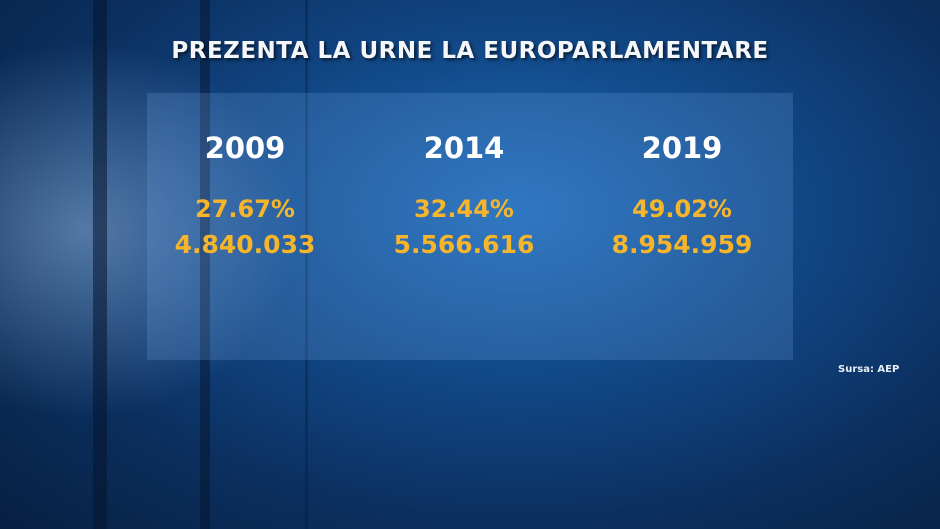 The width and height of the screenshot is (940, 529). What do you see at coordinates (869, 369) in the screenshot?
I see `source: Sursa: AEP` at bounding box center [869, 369].